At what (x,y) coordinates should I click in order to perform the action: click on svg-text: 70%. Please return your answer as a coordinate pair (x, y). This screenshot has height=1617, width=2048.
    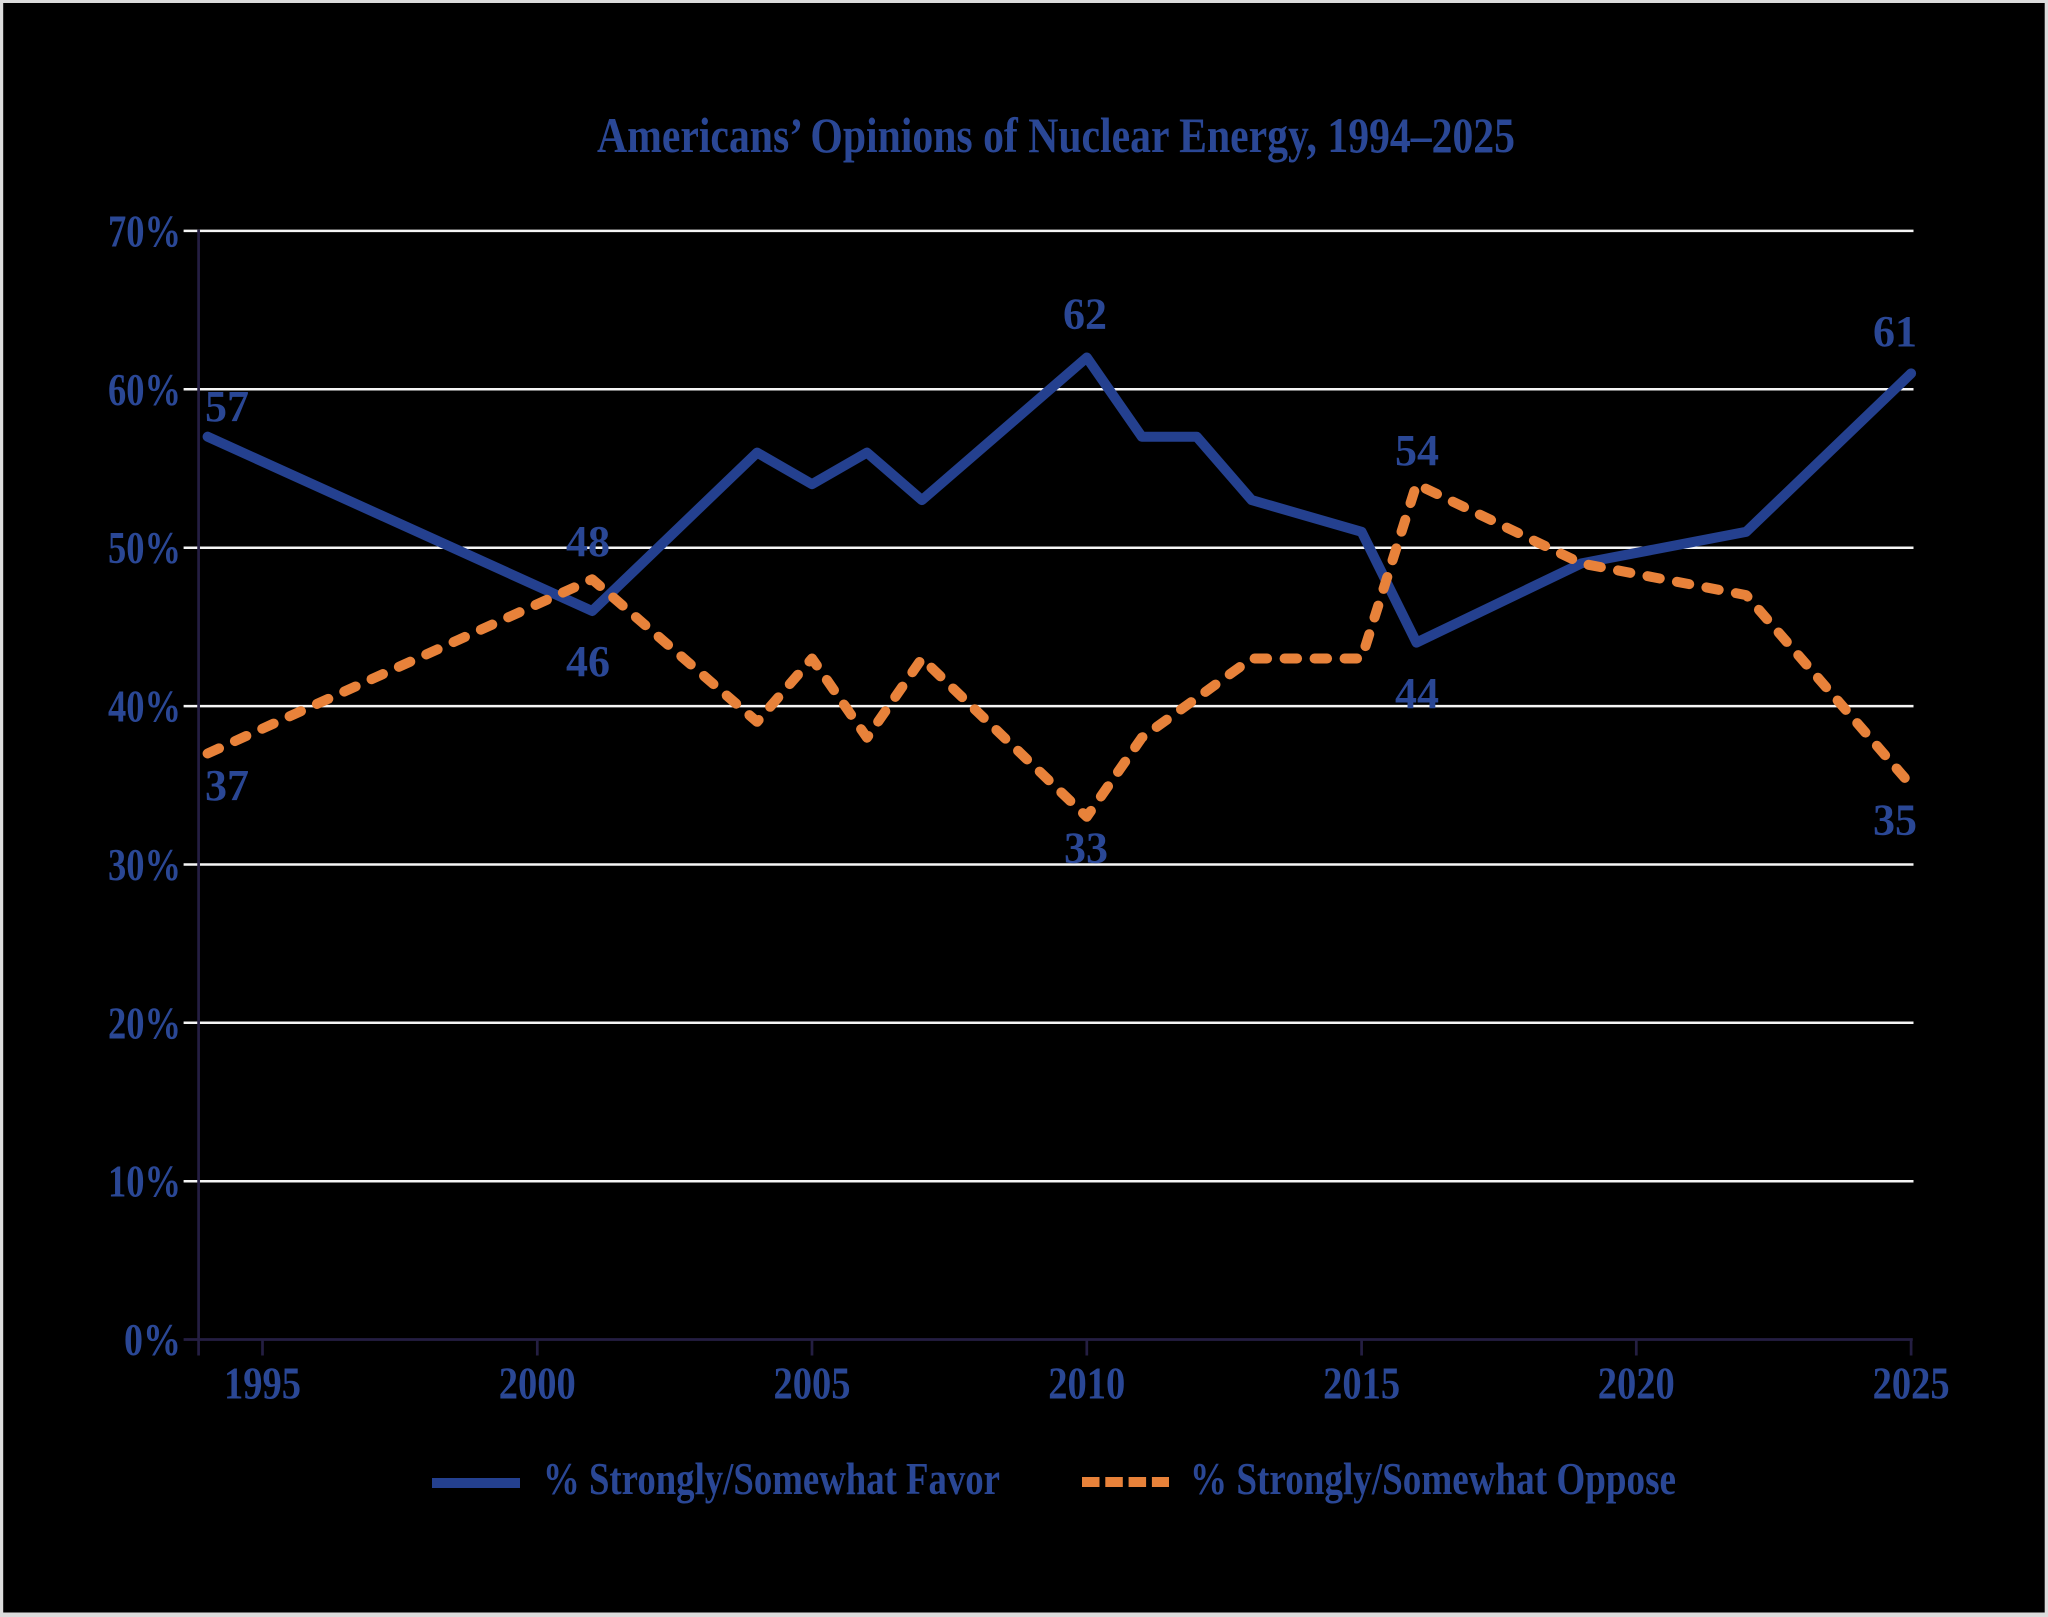
    Looking at the image, I should click on (144, 231).